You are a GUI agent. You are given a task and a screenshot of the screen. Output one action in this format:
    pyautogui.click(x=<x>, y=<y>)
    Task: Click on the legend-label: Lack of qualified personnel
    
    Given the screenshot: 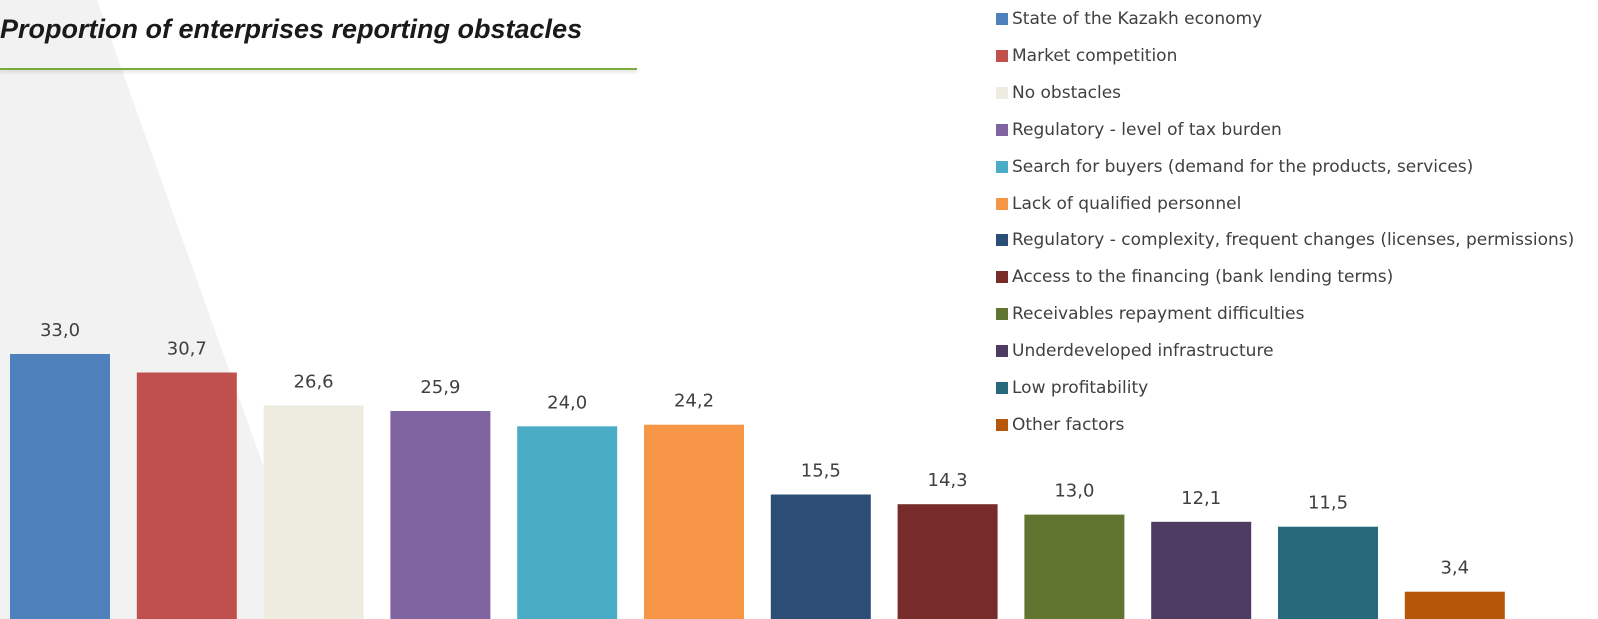 What is the action you would take?
    pyautogui.click(x=1127, y=203)
    